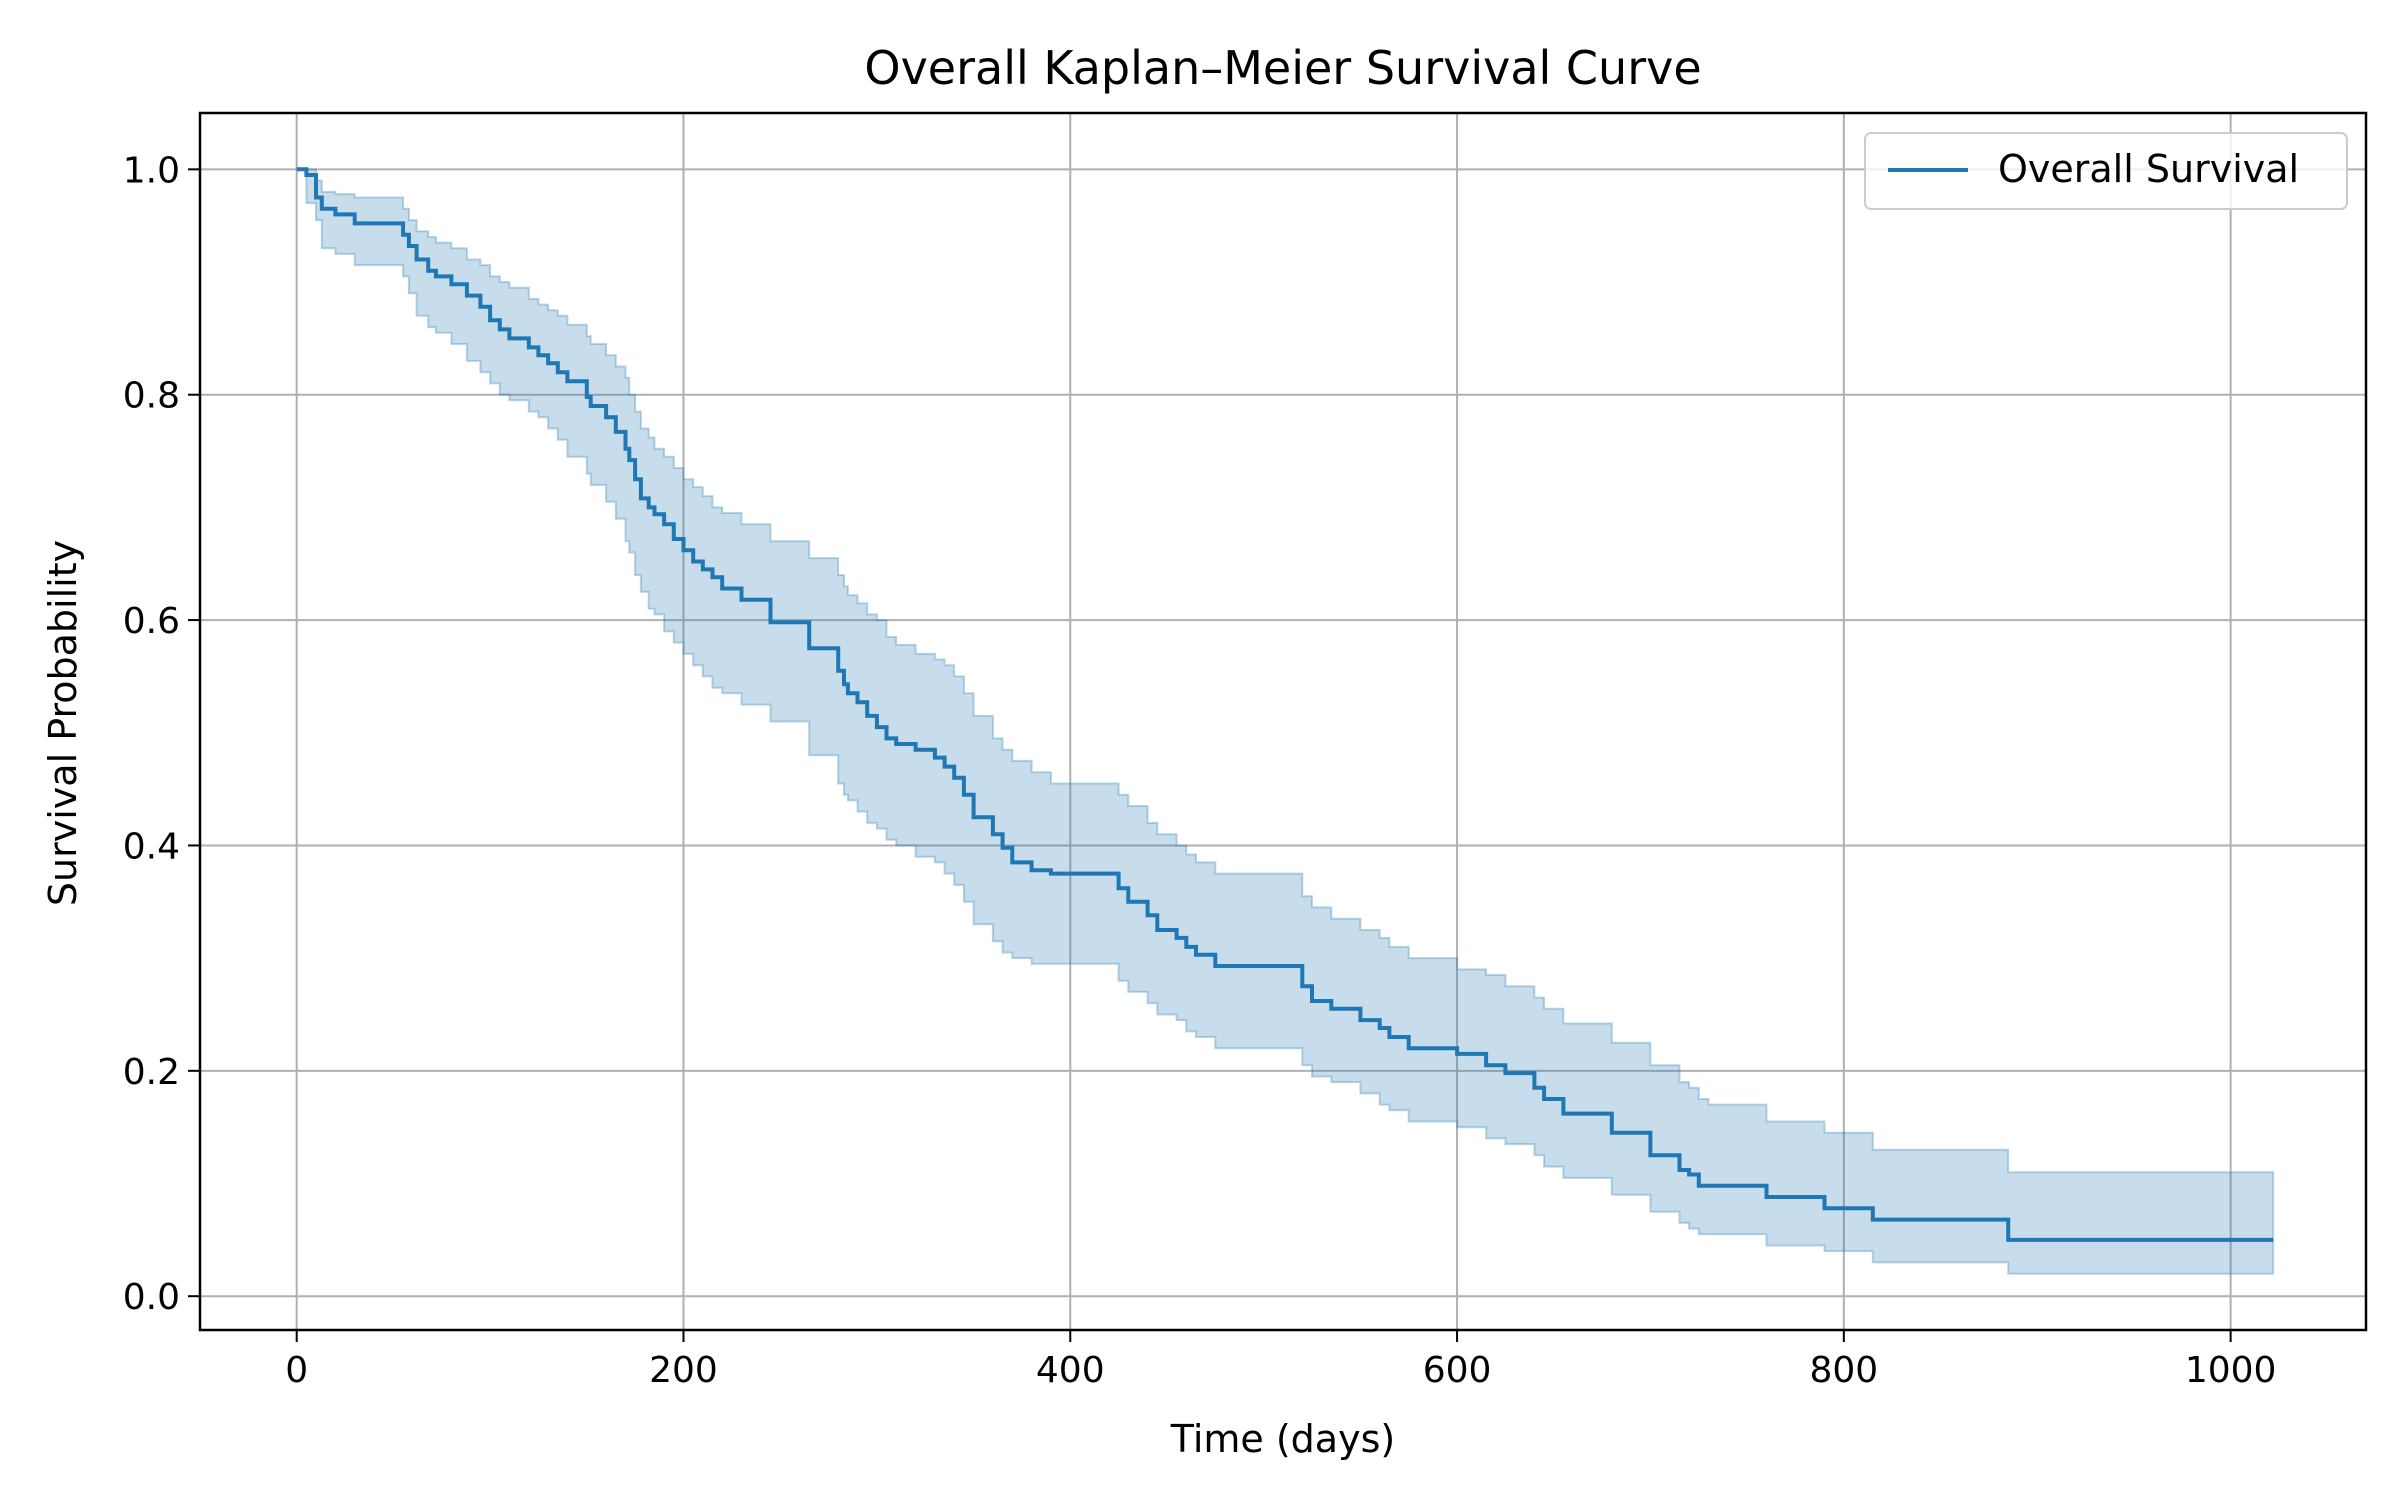 The image size is (2400, 1500). What do you see at coordinates (2231, 1370) in the screenshot?
I see `x-tick-label: 1000` at bounding box center [2231, 1370].